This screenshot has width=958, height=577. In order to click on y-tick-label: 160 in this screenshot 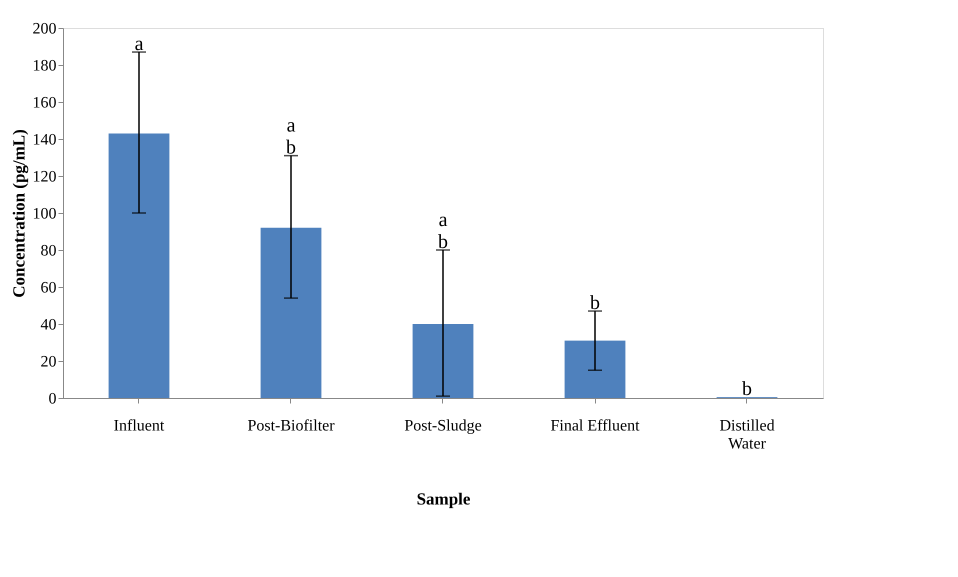, I will do `click(44, 103)`.